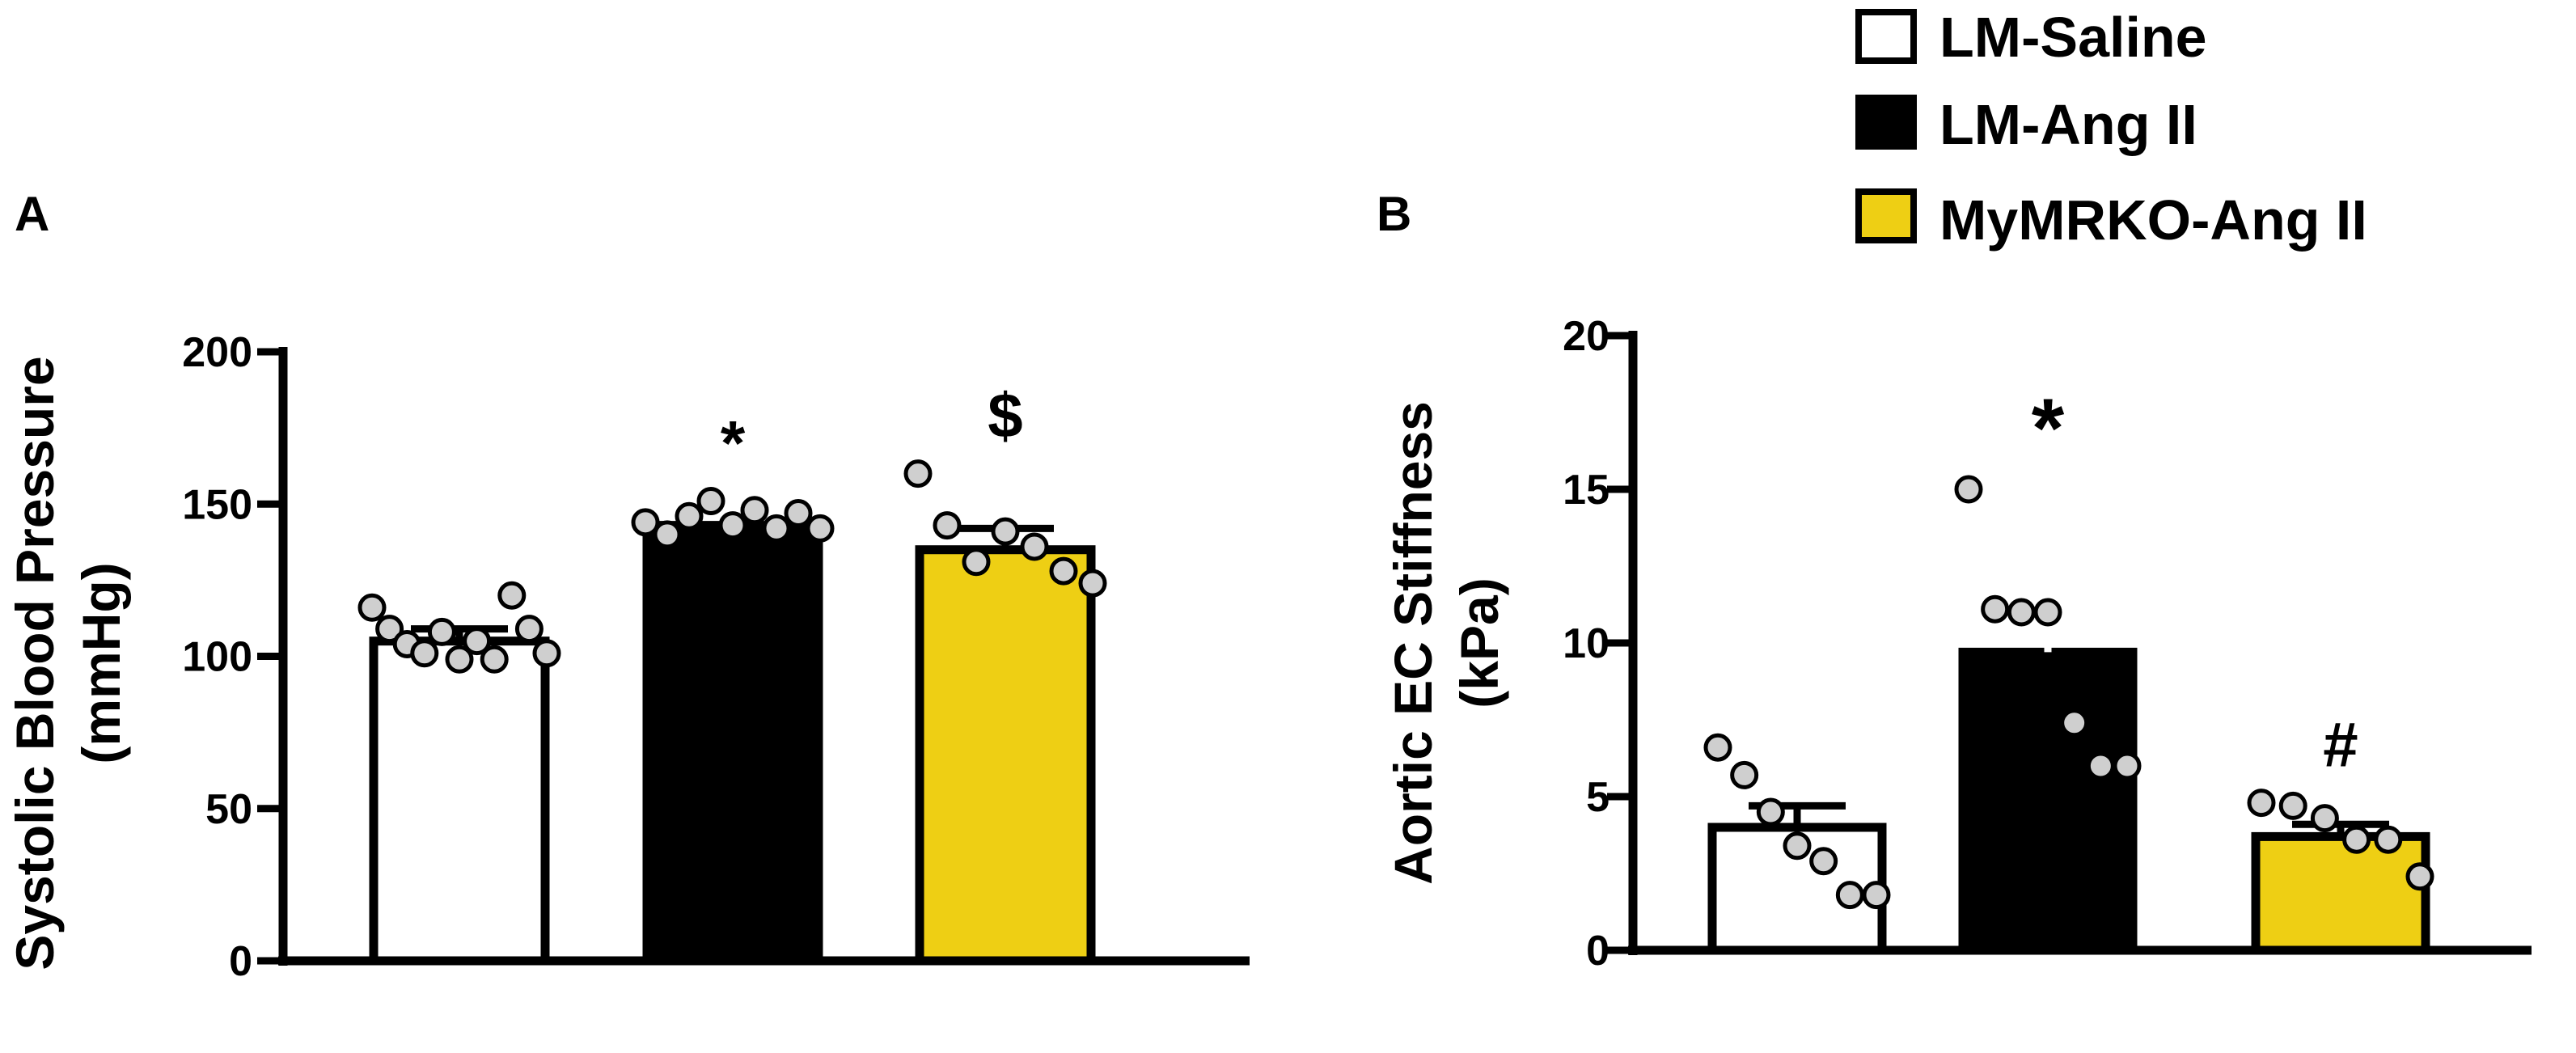 This screenshot has height=1053, width=2576. Describe the element at coordinates (240, 961) in the screenshot. I see `panel-a-y-tick-label: 0` at that location.